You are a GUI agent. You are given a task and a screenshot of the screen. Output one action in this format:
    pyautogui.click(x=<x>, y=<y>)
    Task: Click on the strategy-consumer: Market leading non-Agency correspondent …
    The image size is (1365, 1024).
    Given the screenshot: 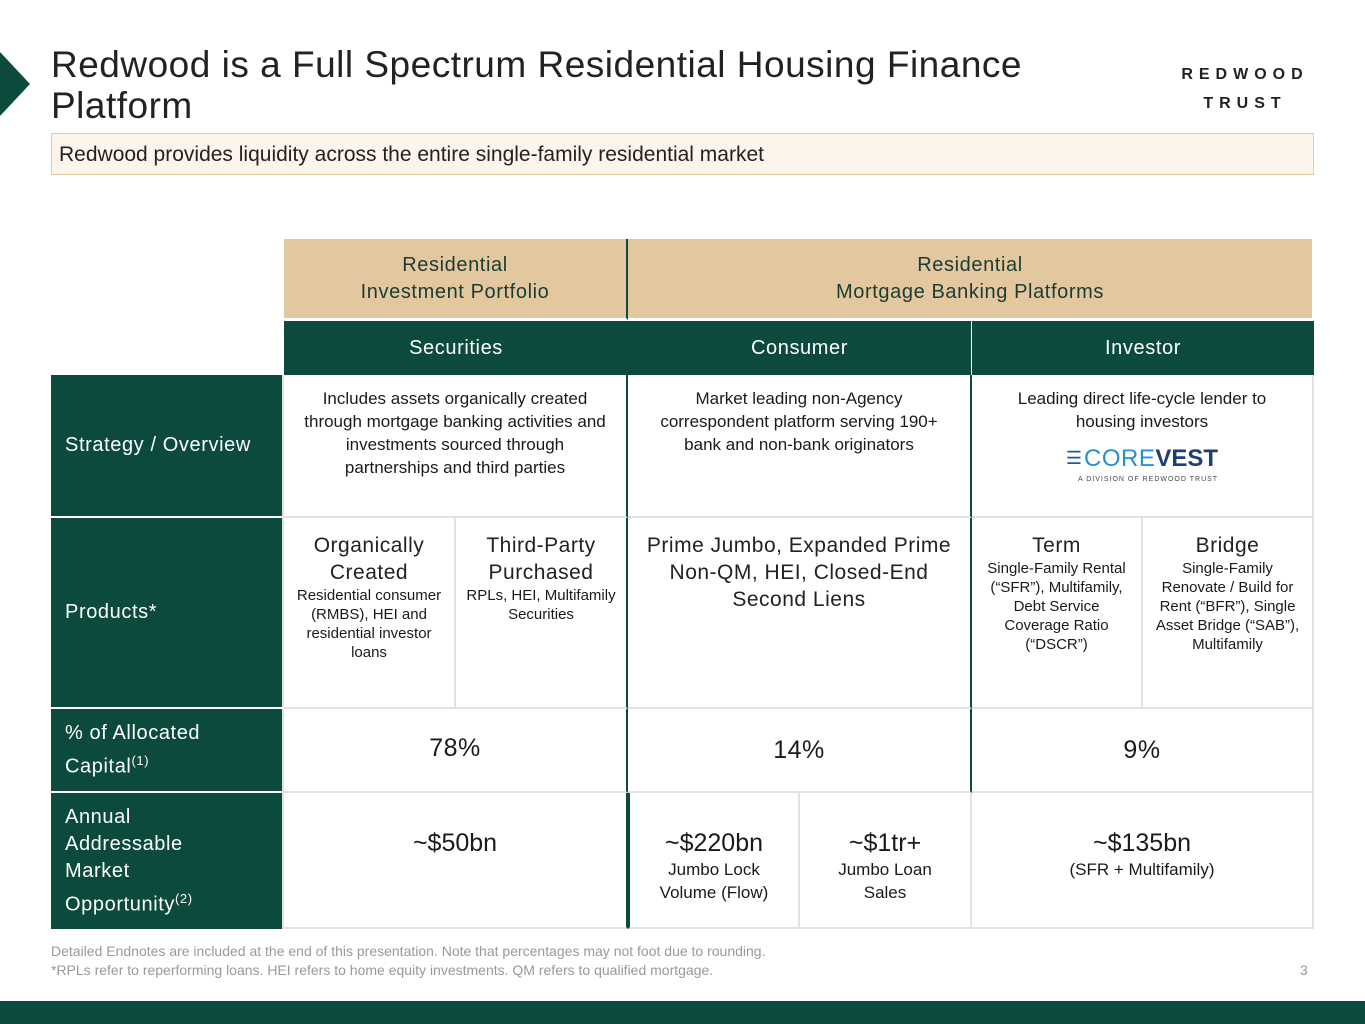 What is the action you would take?
    pyautogui.click(x=800, y=446)
    